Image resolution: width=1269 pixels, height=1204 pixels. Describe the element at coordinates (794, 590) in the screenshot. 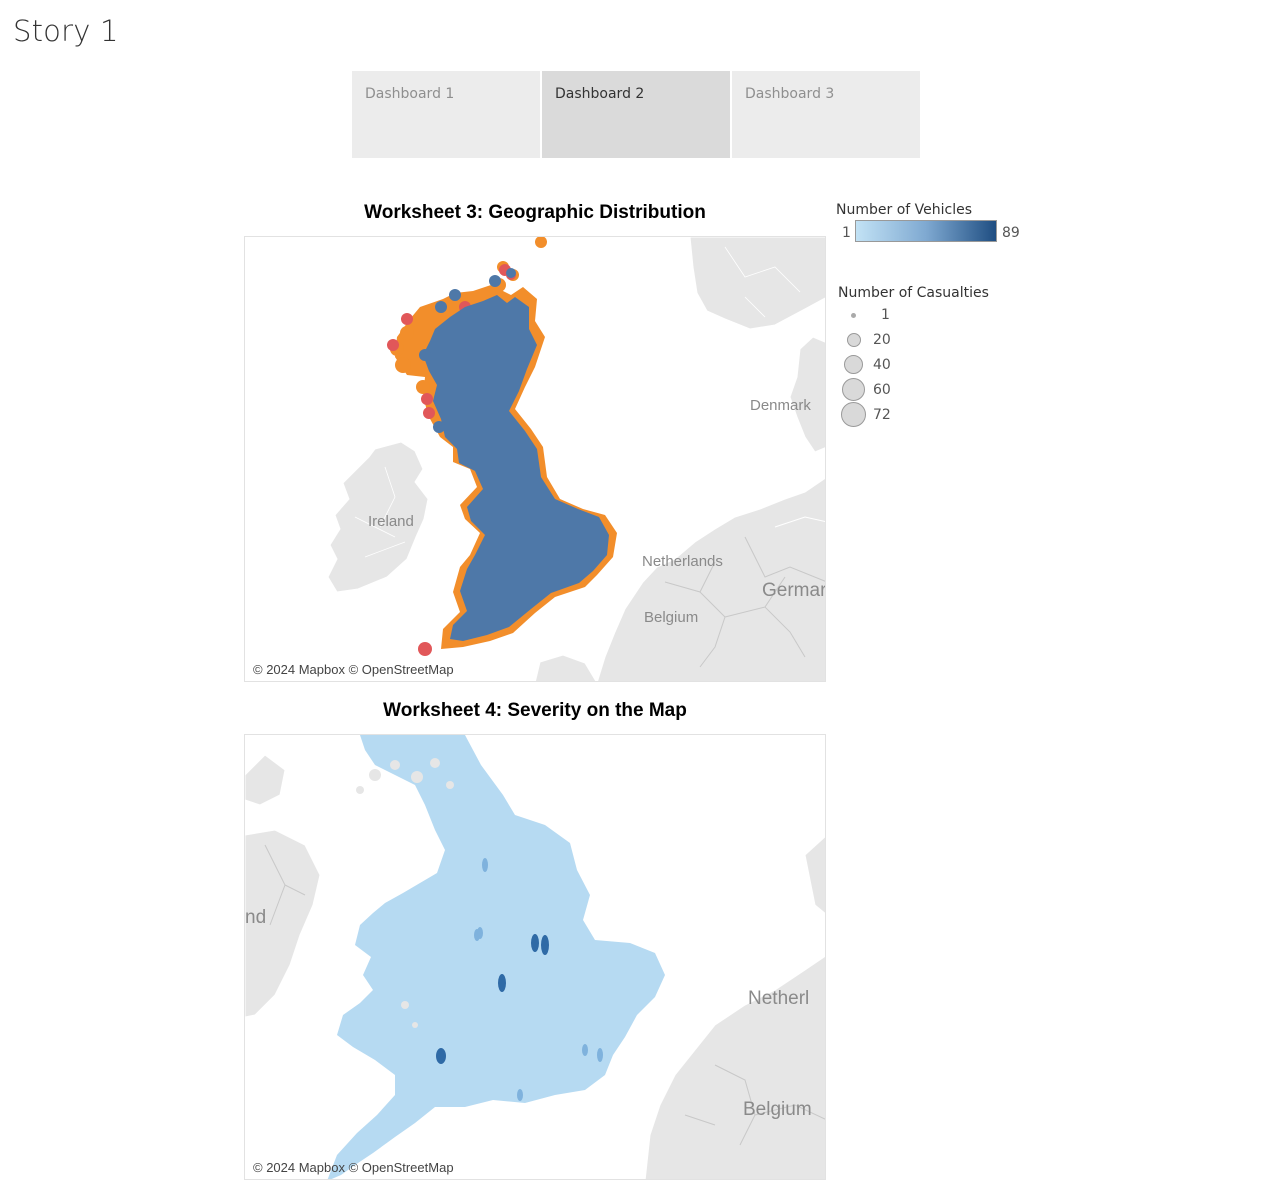

I see `place-label-germany: Germar` at that location.